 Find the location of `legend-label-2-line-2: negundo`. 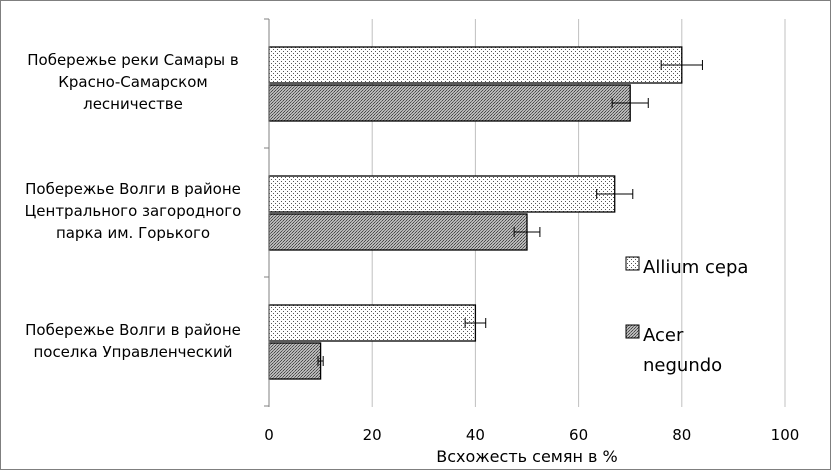

legend-label-2-line-2: negundo is located at coordinates (682, 365).